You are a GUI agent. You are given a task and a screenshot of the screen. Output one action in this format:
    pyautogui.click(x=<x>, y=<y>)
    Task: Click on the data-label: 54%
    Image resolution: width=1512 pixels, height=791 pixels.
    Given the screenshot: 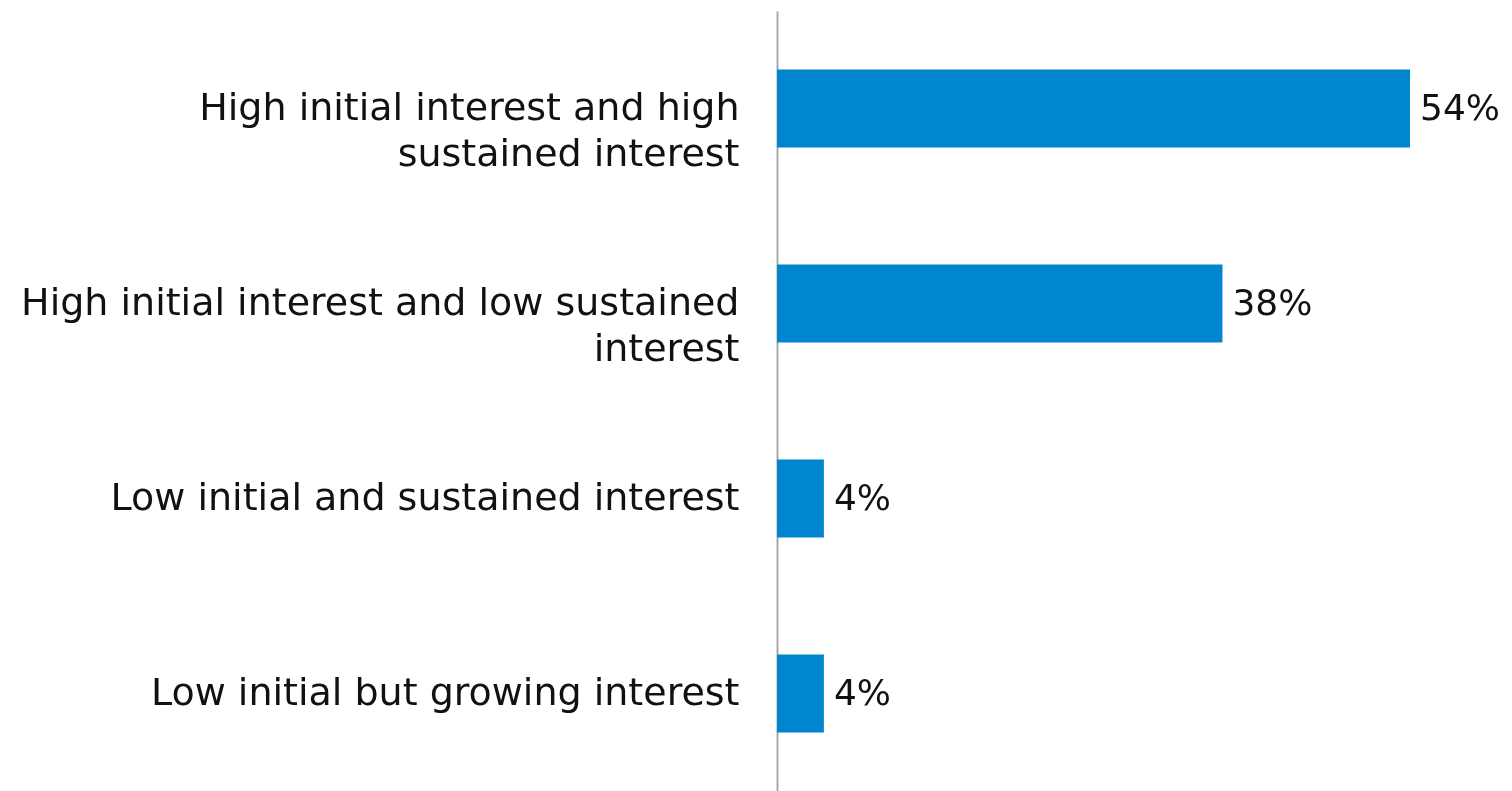 What is the action you would take?
    pyautogui.click(x=1460, y=107)
    